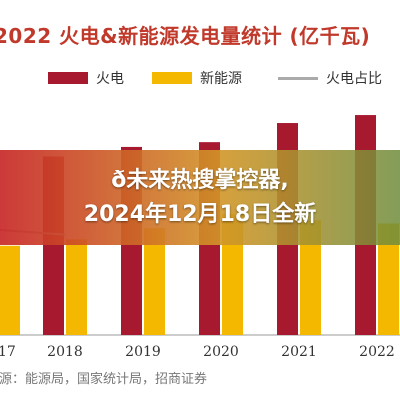 The image size is (400, 400). I want to click on legend-swatch-thermal, so click(68, 78).